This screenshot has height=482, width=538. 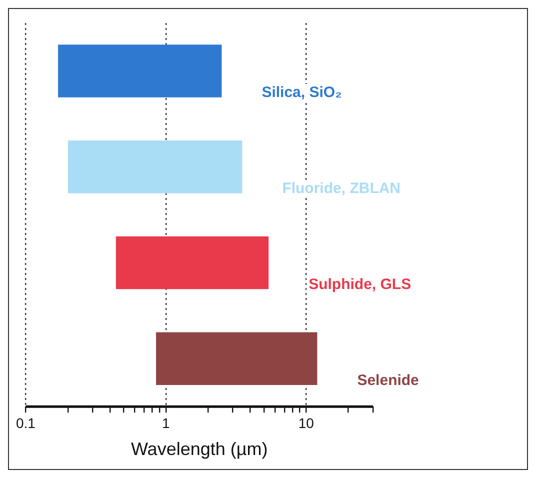 I want to click on x-tick-label: 10, so click(x=306, y=422).